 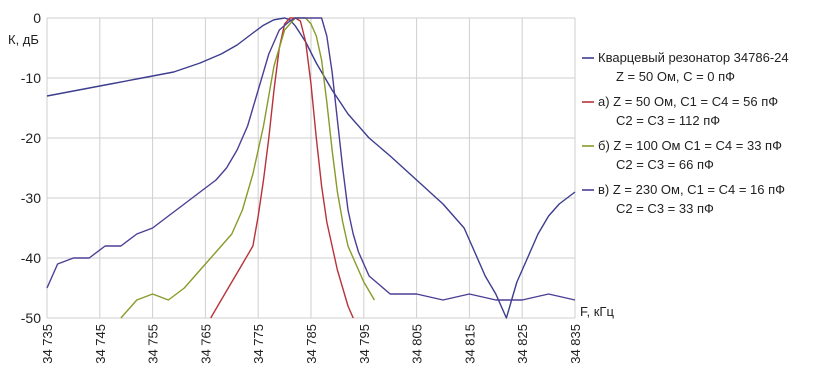 What do you see at coordinates (522, 344) in the screenshot?
I see `x-tick-label: 34 825` at bounding box center [522, 344].